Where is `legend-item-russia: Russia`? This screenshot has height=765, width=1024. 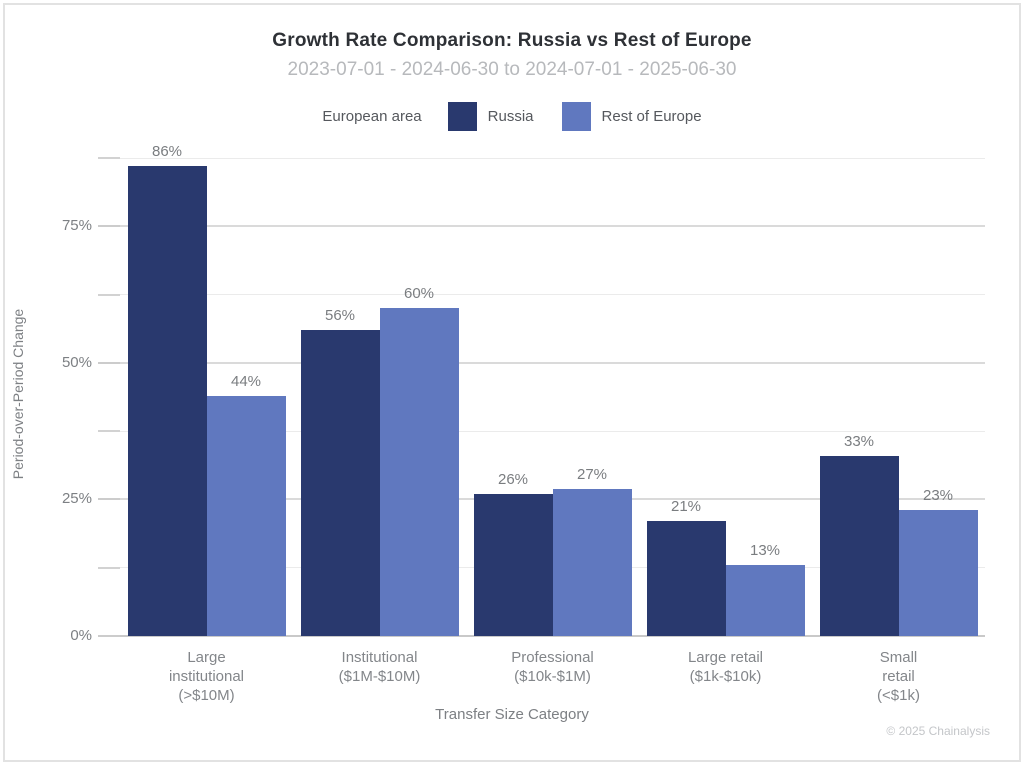 legend-item-russia: Russia is located at coordinates (490, 116).